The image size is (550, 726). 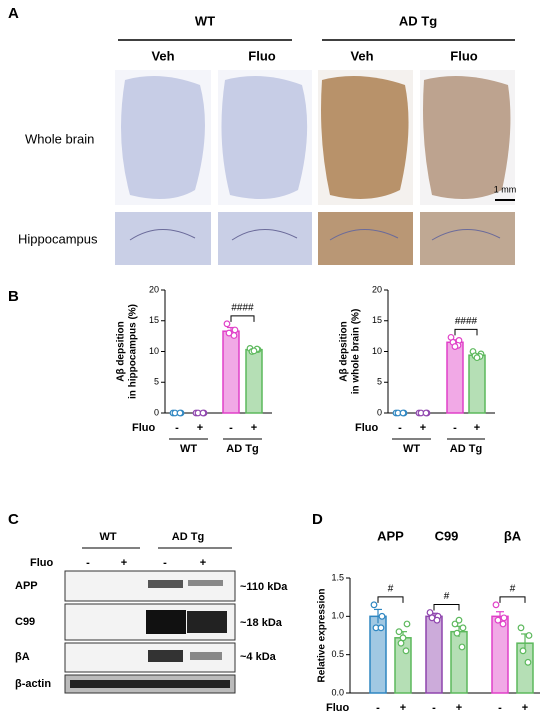 What do you see at coordinates (154, 320) in the screenshot?
I see `y-tick-label: 15` at bounding box center [154, 320].